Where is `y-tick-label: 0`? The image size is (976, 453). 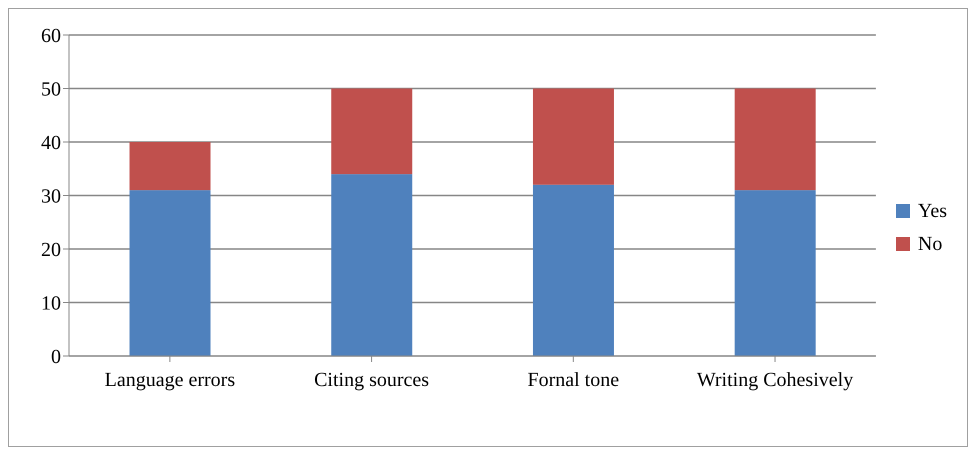 y-tick-label: 0 is located at coordinates (56, 357).